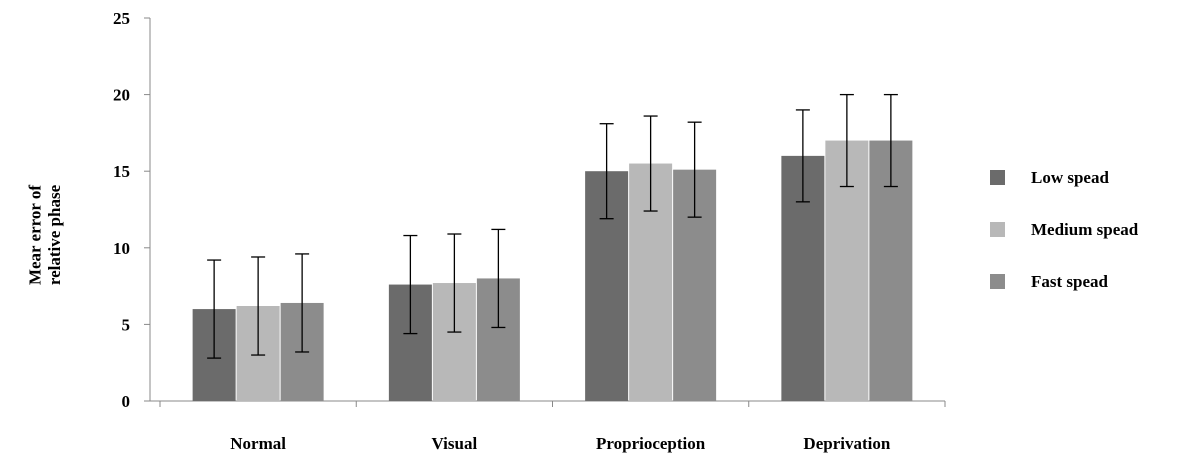  What do you see at coordinates (121, 95) in the screenshot?
I see `y-tick-label: 20` at bounding box center [121, 95].